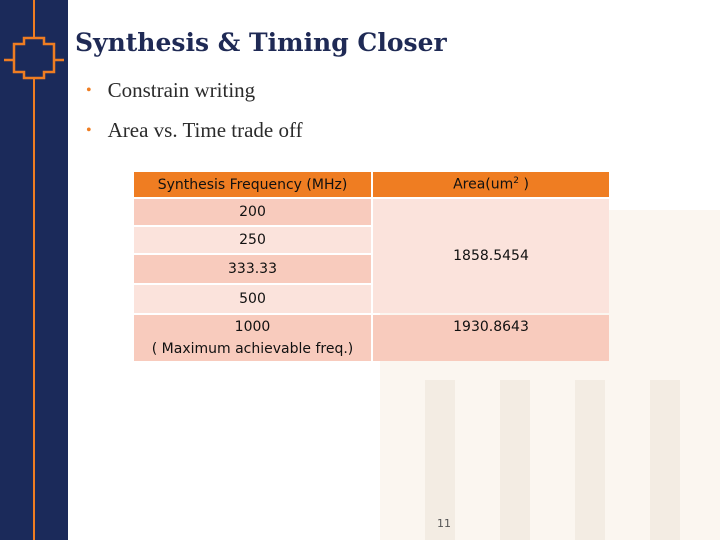 Image resolution: width=720 pixels, height=540 pixels. What do you see at coordinates (252, 184) in the screenshot?
I see `header-cell: Synthesis Frequency (MHz)` at bounding box center [252, 184].